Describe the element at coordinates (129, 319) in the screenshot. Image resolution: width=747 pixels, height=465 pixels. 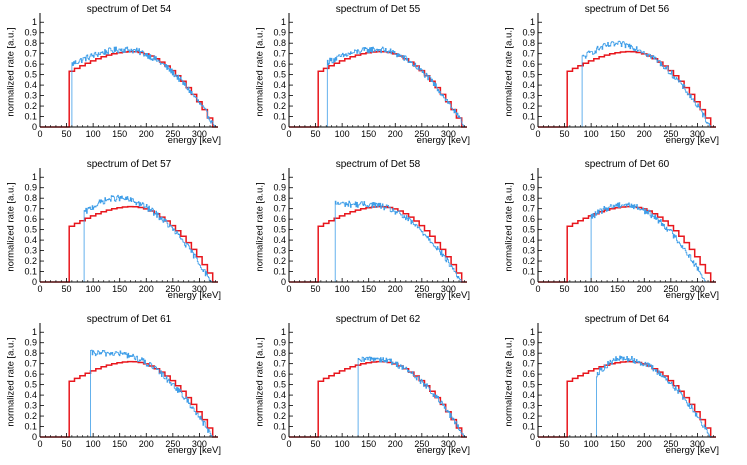
I see `panel-title: spectrum of Det 61` at that location.